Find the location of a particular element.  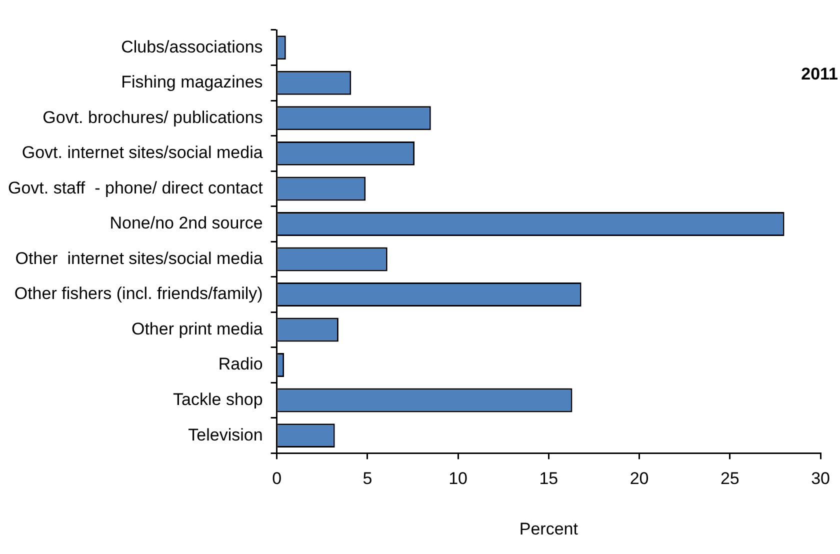

y-tick-label: Other fishers (incl. friends/family) is located at coordinates (138, 294).